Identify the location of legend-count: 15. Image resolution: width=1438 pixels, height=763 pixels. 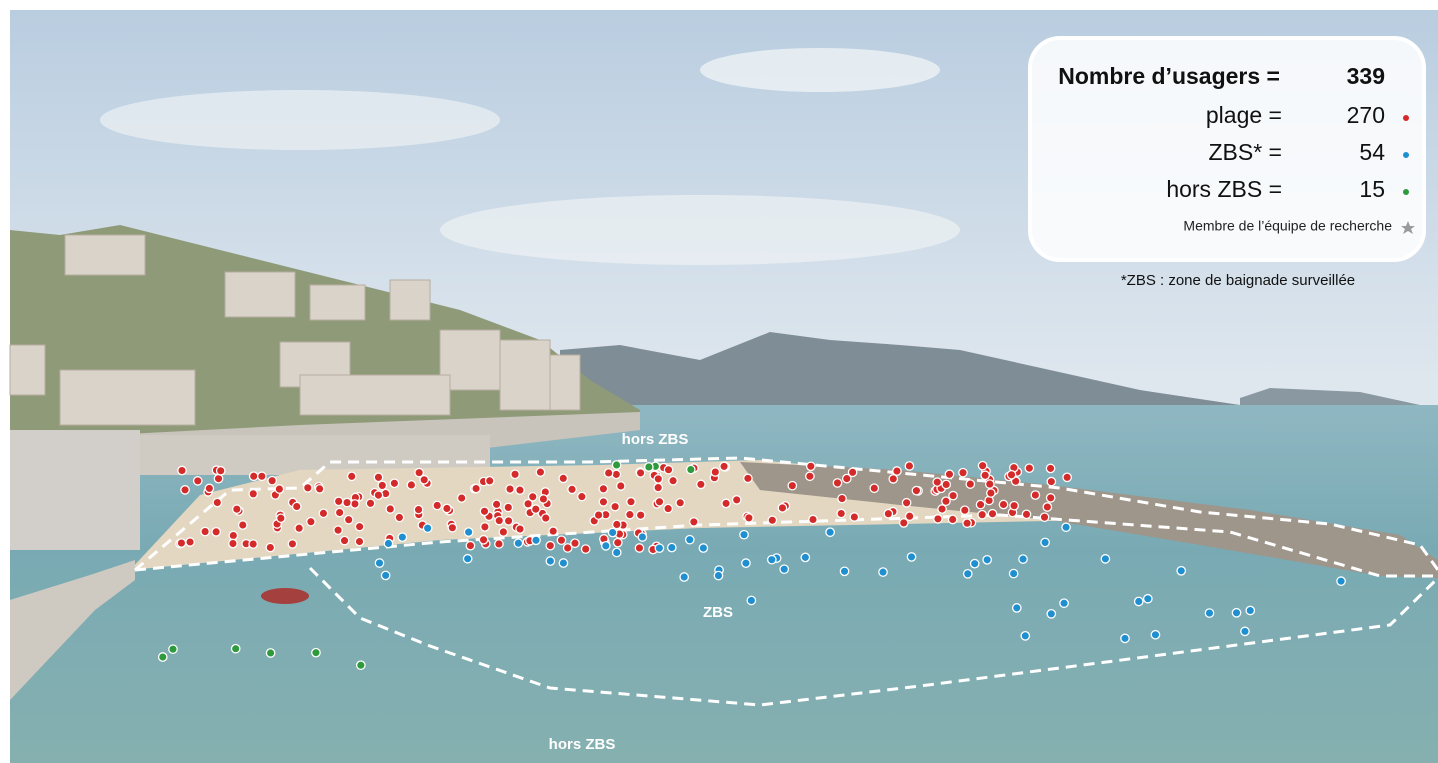
(1372, 189).